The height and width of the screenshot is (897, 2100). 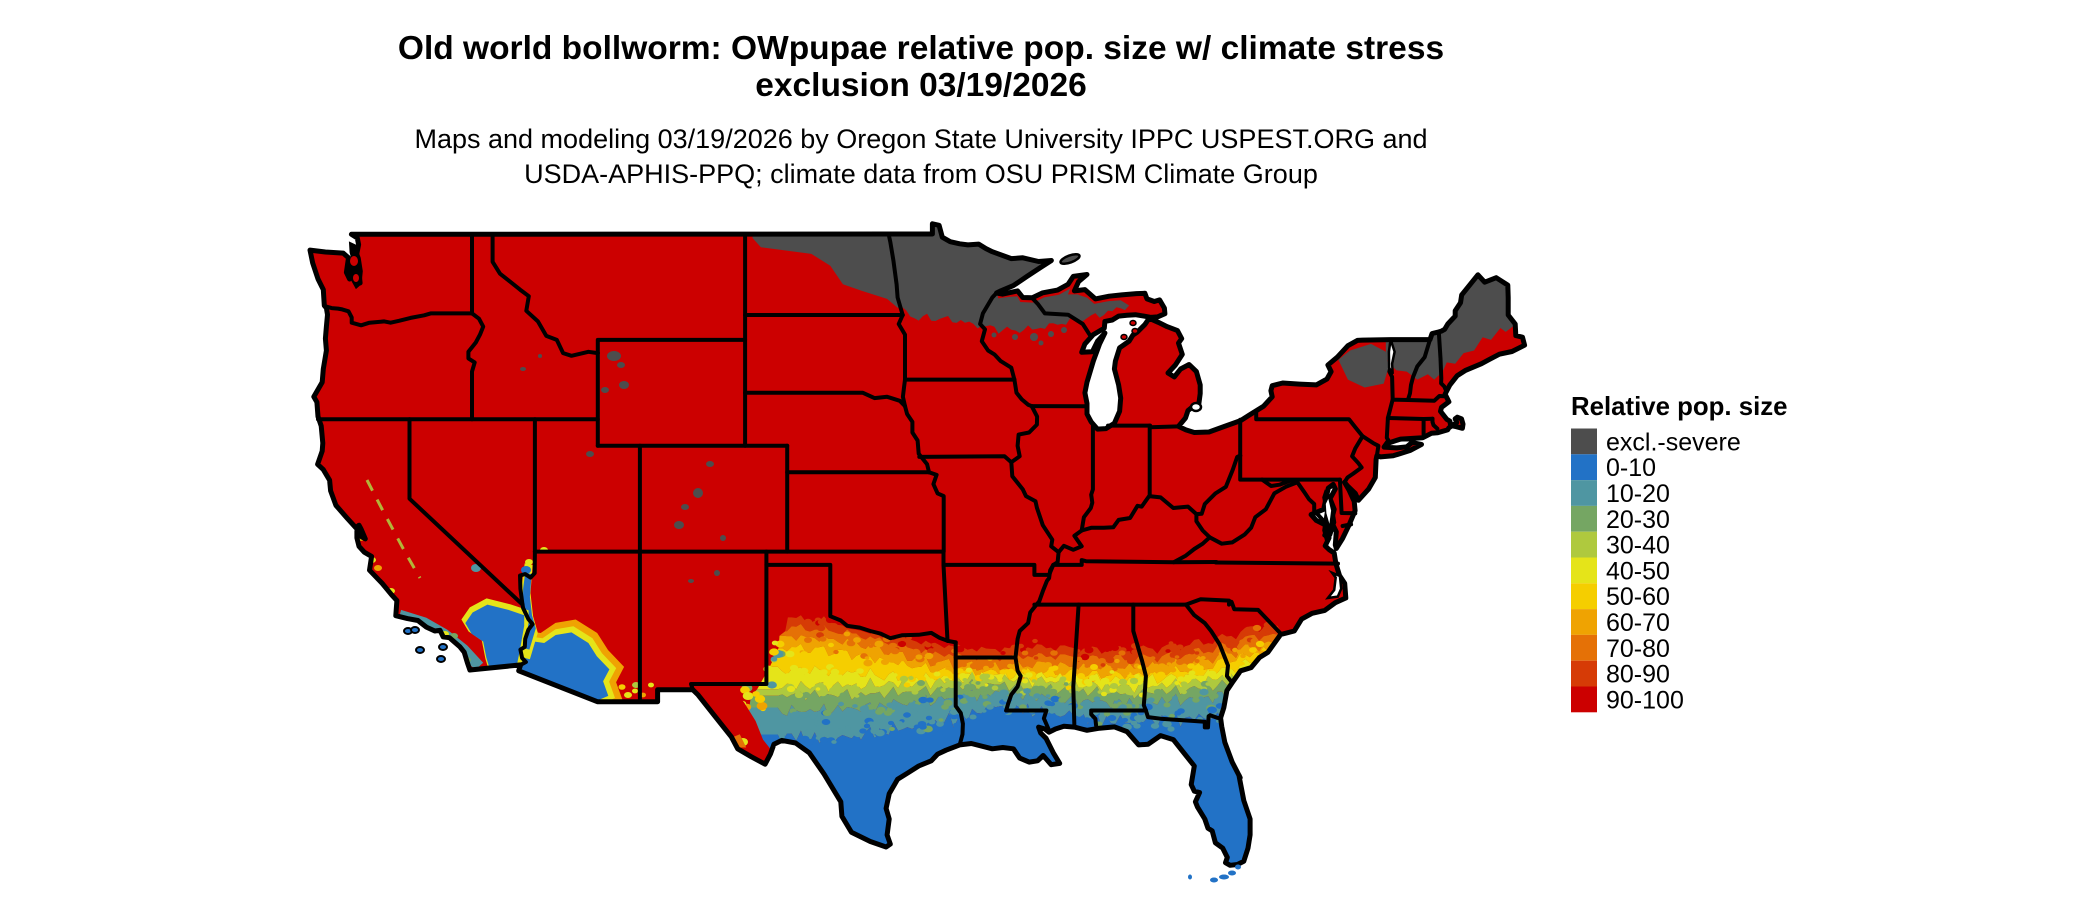 What do you see at coordinates (1638, 597) in the screenshot?
I see `svg-text: 50-60` at bounding box center [1638, 597].